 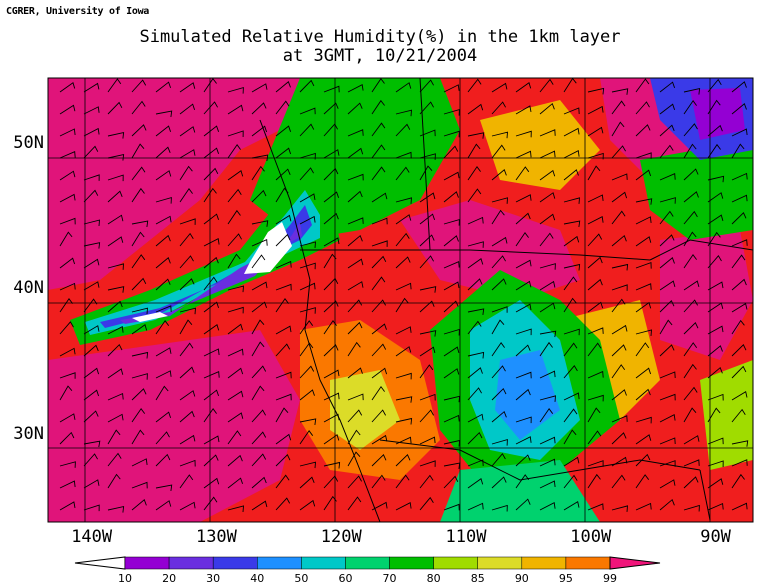 What do you see at coordinates (257, 578) in the screenshot?
I see `colorbar-label: 40` at bounding box center [257, 578].